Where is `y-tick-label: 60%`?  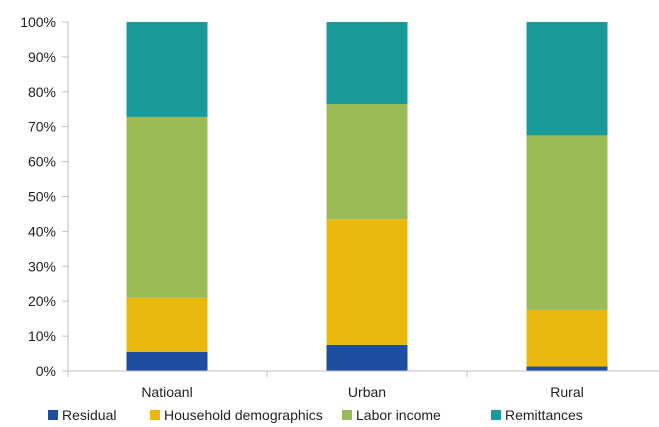
y-tick-label: 60% is located at coordinates (42, 162).